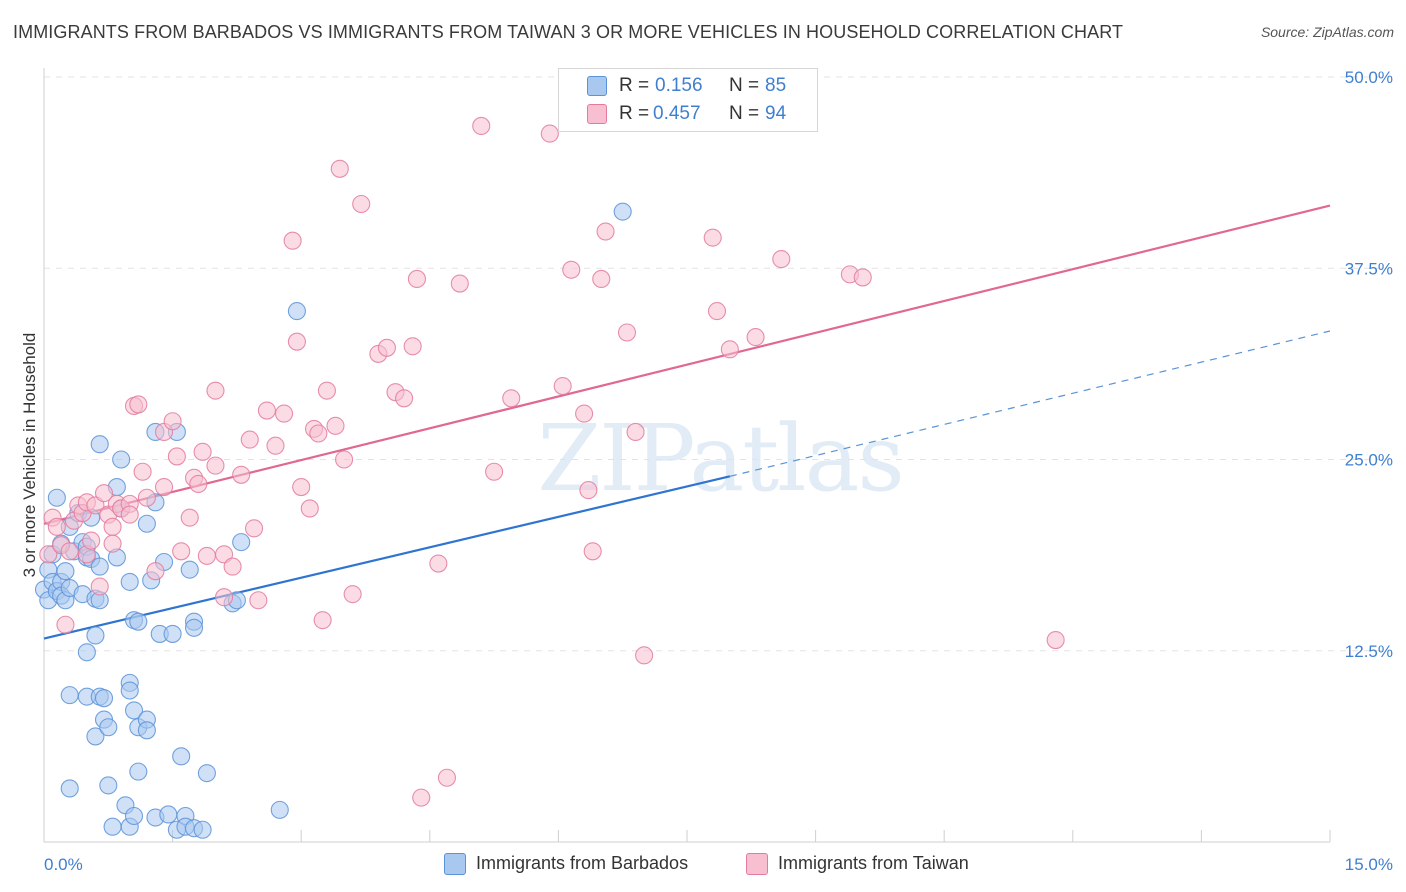 This screenshot has width=1406, height=892. I want to click on legend-r-value-taiwan: 0.457, so click(677, 113).